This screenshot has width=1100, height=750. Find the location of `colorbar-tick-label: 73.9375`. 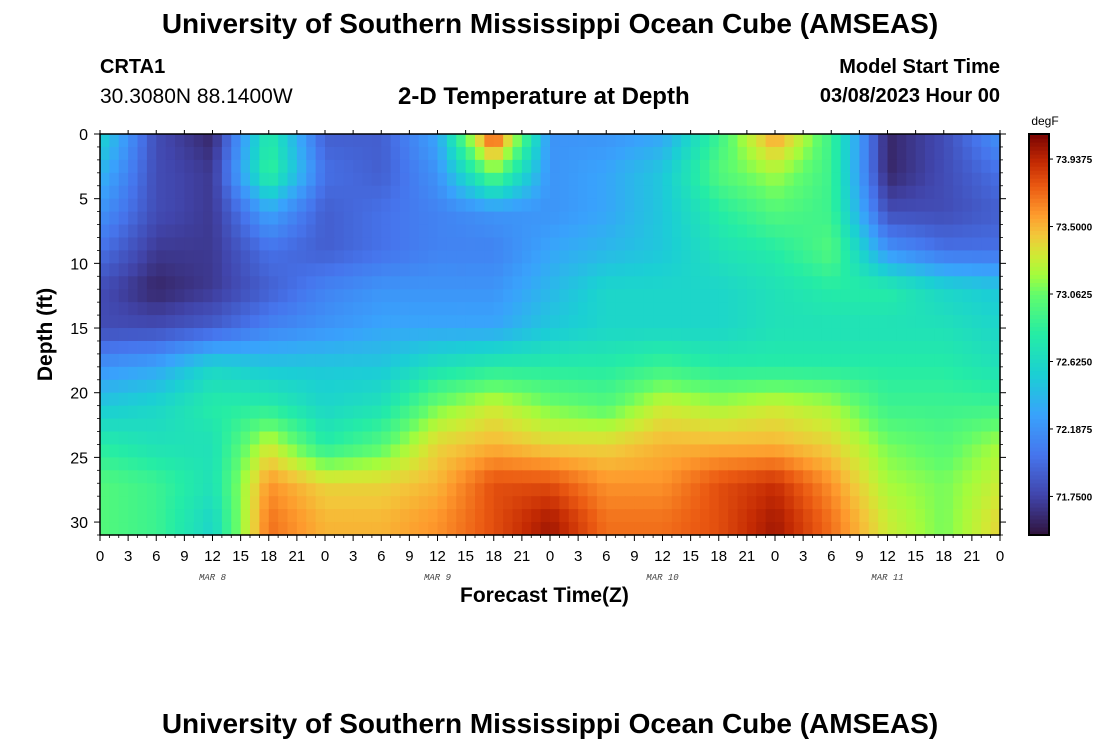

colorbar-tick-label: 73.9375 is located at coordinates (1074, 160).